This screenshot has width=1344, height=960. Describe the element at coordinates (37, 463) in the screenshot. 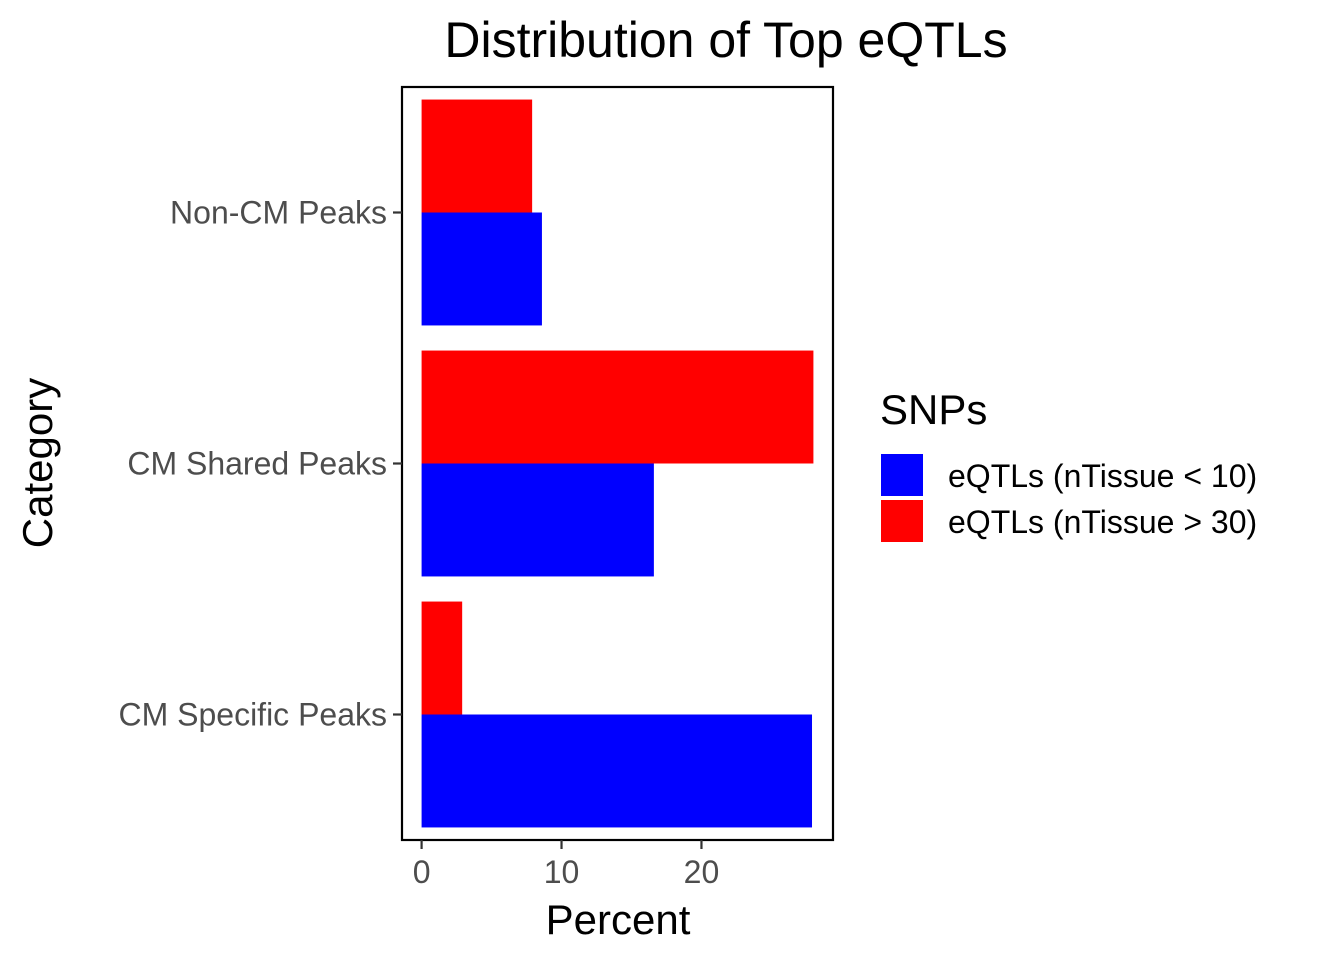

I see `y-axis-title: Category` at that location.